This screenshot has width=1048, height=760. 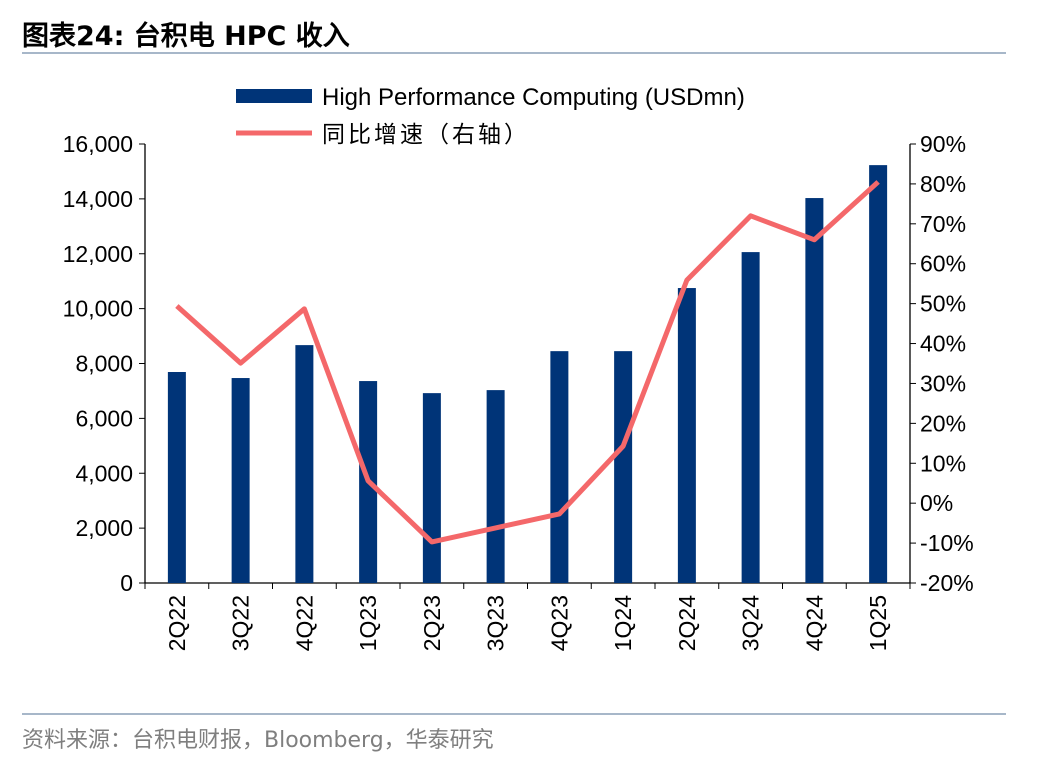 I want to click on left-tick-label: 0, so click(x=126, y=583).